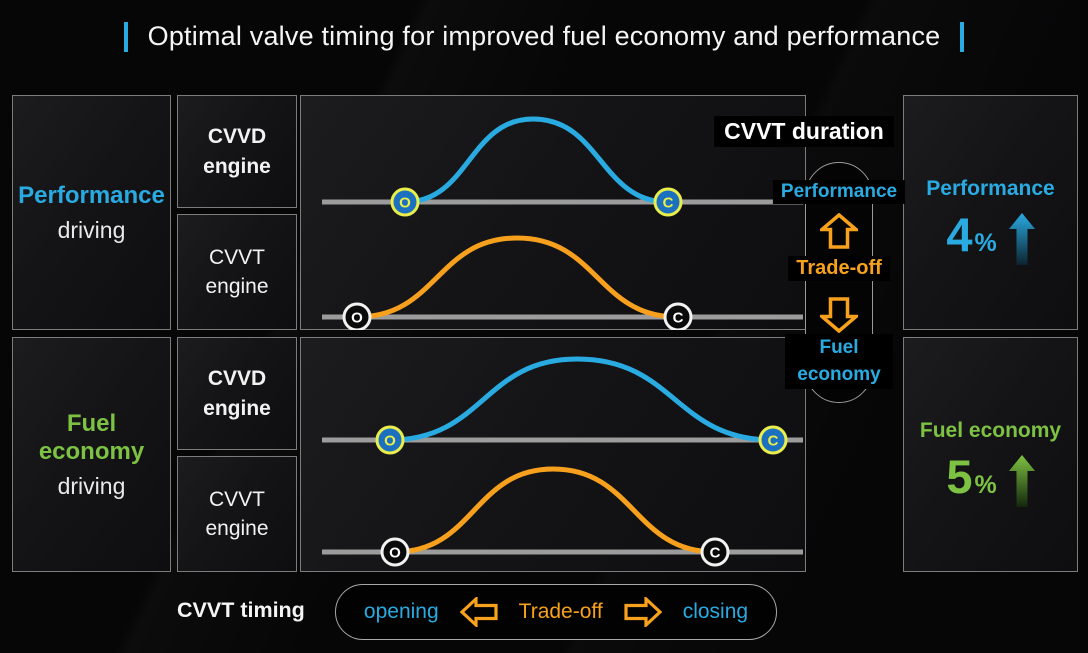 The width and height of the screenshot is (1088, 653). Describe the element at coordinates (478, 612) in the screenshot. I see `legend-left-arrow-icon` at that location.